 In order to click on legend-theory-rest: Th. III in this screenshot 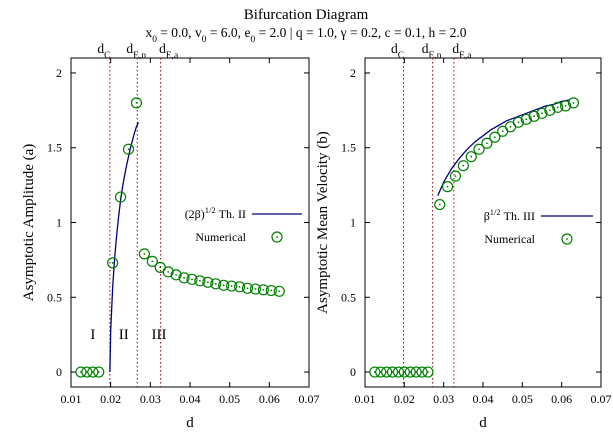, I will do `click(518, 216)`.